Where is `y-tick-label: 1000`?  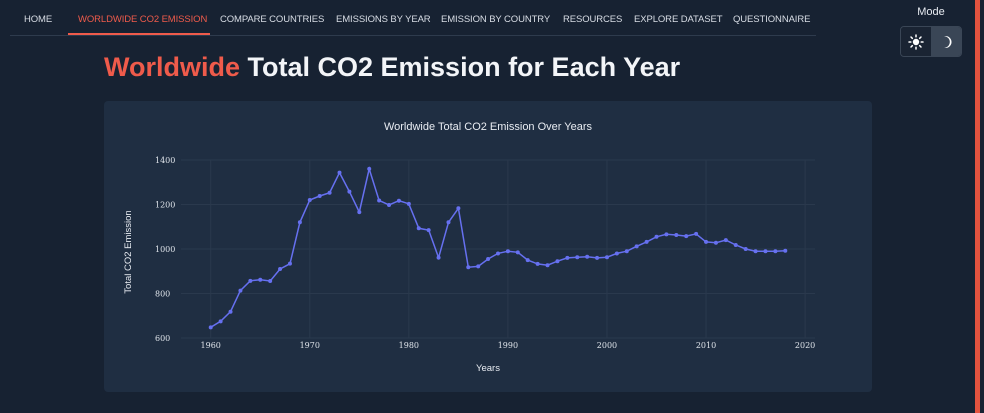 y-tick-label: 1000 is located at coordinates (165, 249).